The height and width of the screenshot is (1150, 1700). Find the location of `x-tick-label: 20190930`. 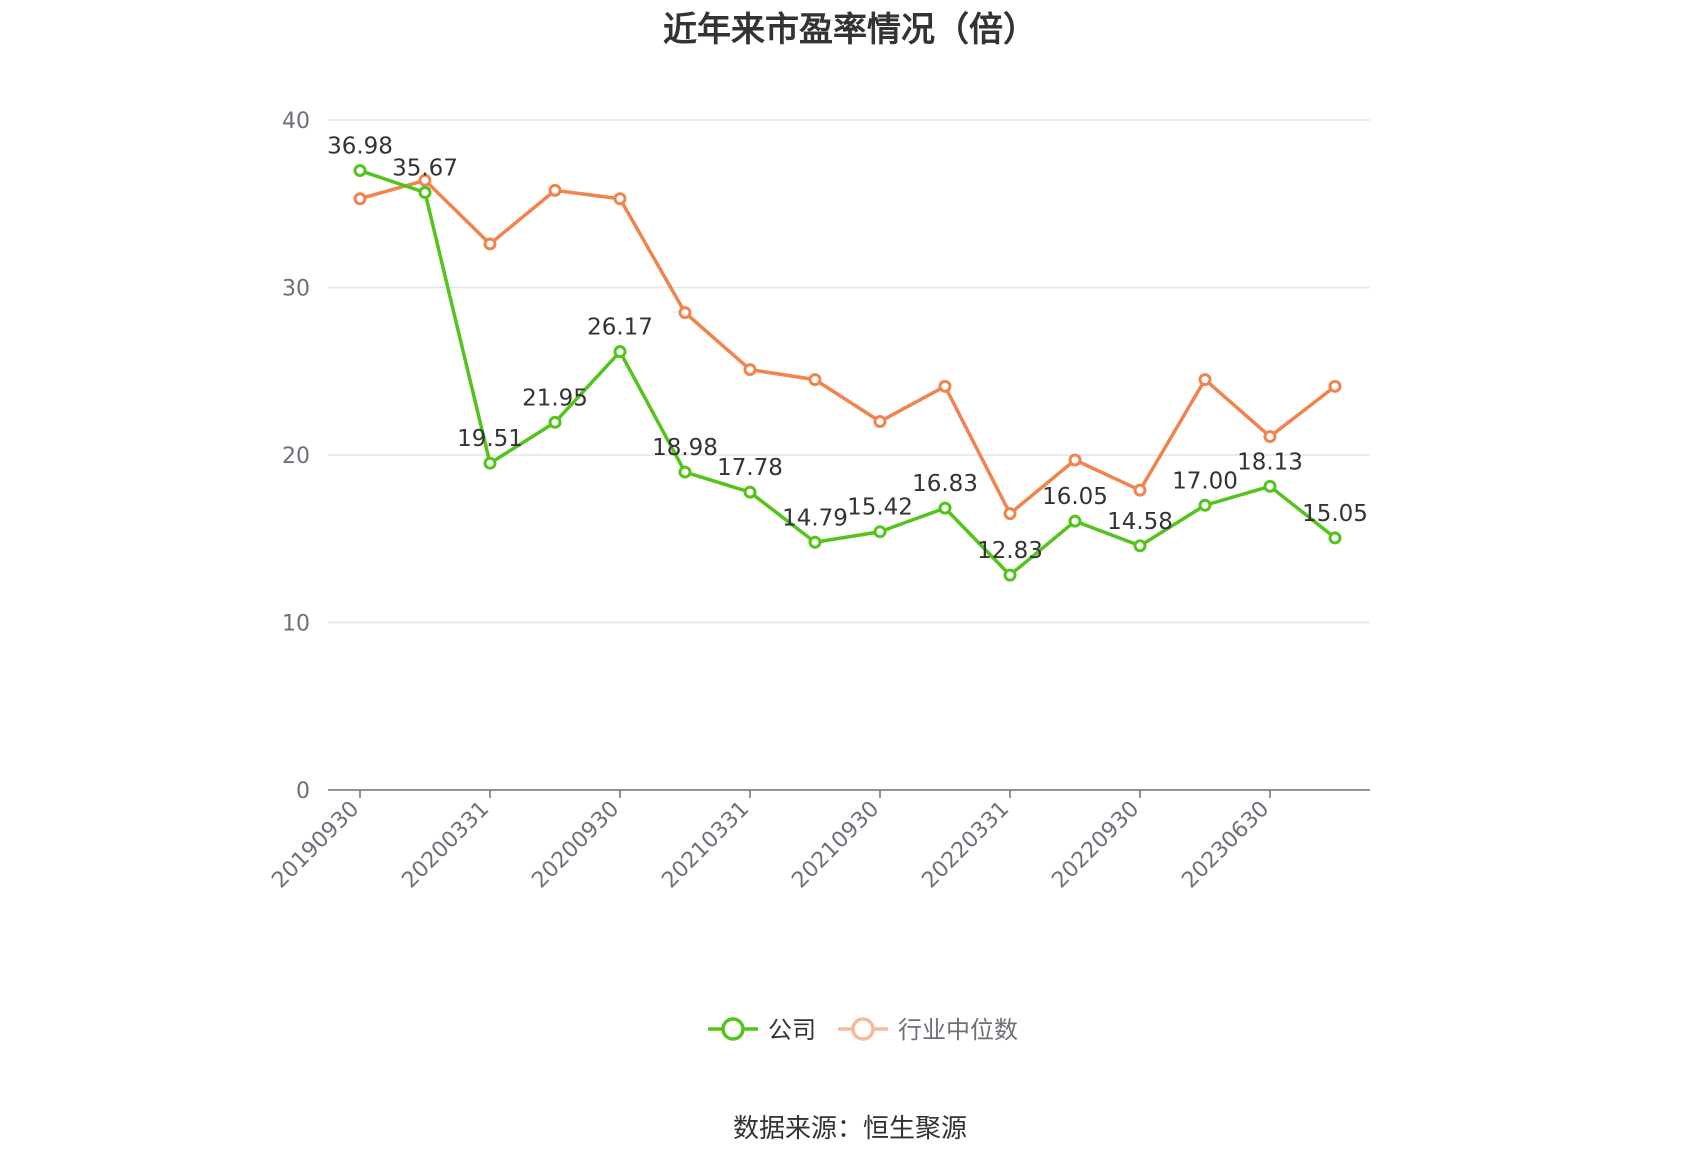

x-tick-label: 20190930 is located at coordinates (315, 845).